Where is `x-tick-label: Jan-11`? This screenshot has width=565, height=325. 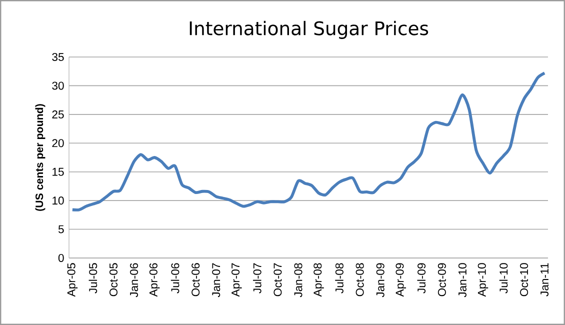
x-tick-label: Jan-11 is located at coordinates (544, 279).